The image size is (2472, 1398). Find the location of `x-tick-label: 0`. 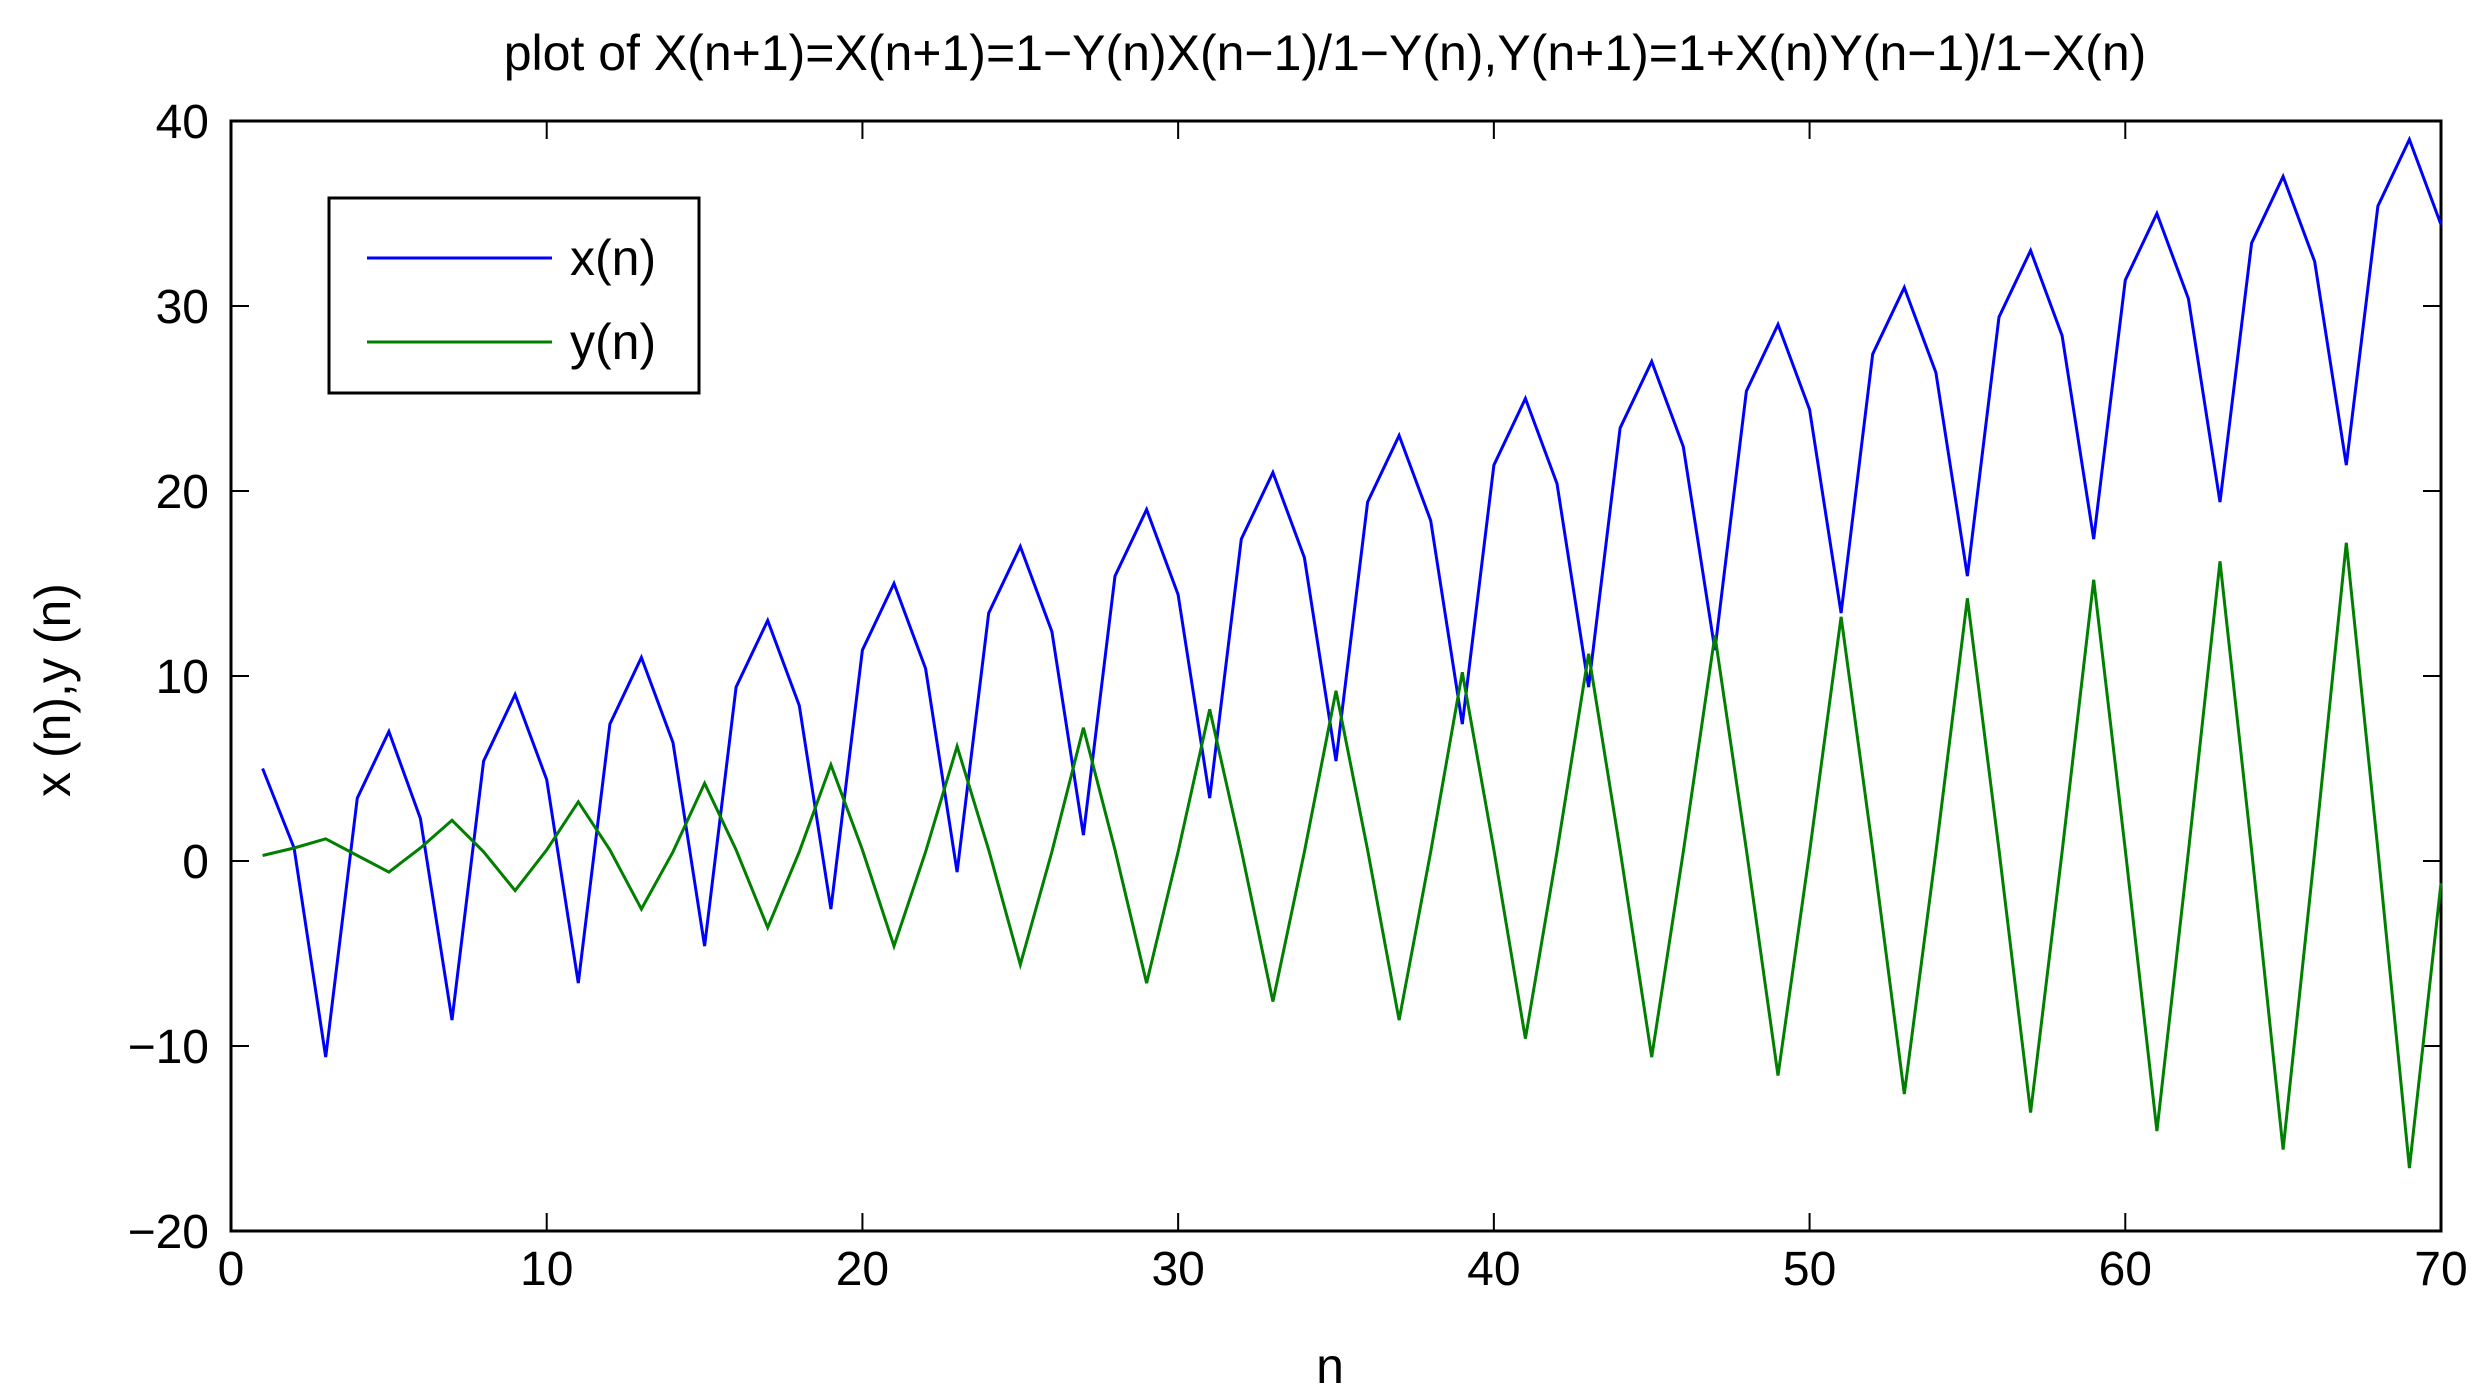

x-tick-label: 0 is located at coordinates (231, 1269).